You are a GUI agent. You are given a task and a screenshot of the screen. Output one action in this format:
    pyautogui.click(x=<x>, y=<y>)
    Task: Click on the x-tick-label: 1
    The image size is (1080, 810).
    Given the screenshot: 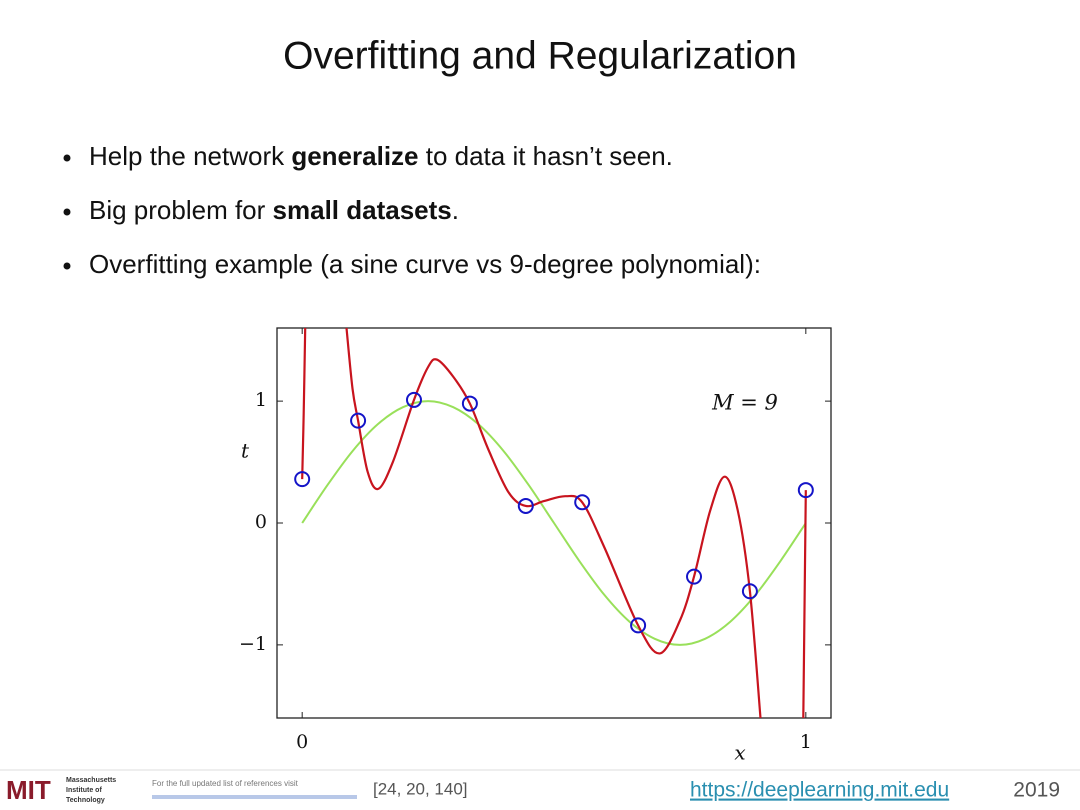 What is the action you would take?
    pyautogui.click(x=806, y=742)
    